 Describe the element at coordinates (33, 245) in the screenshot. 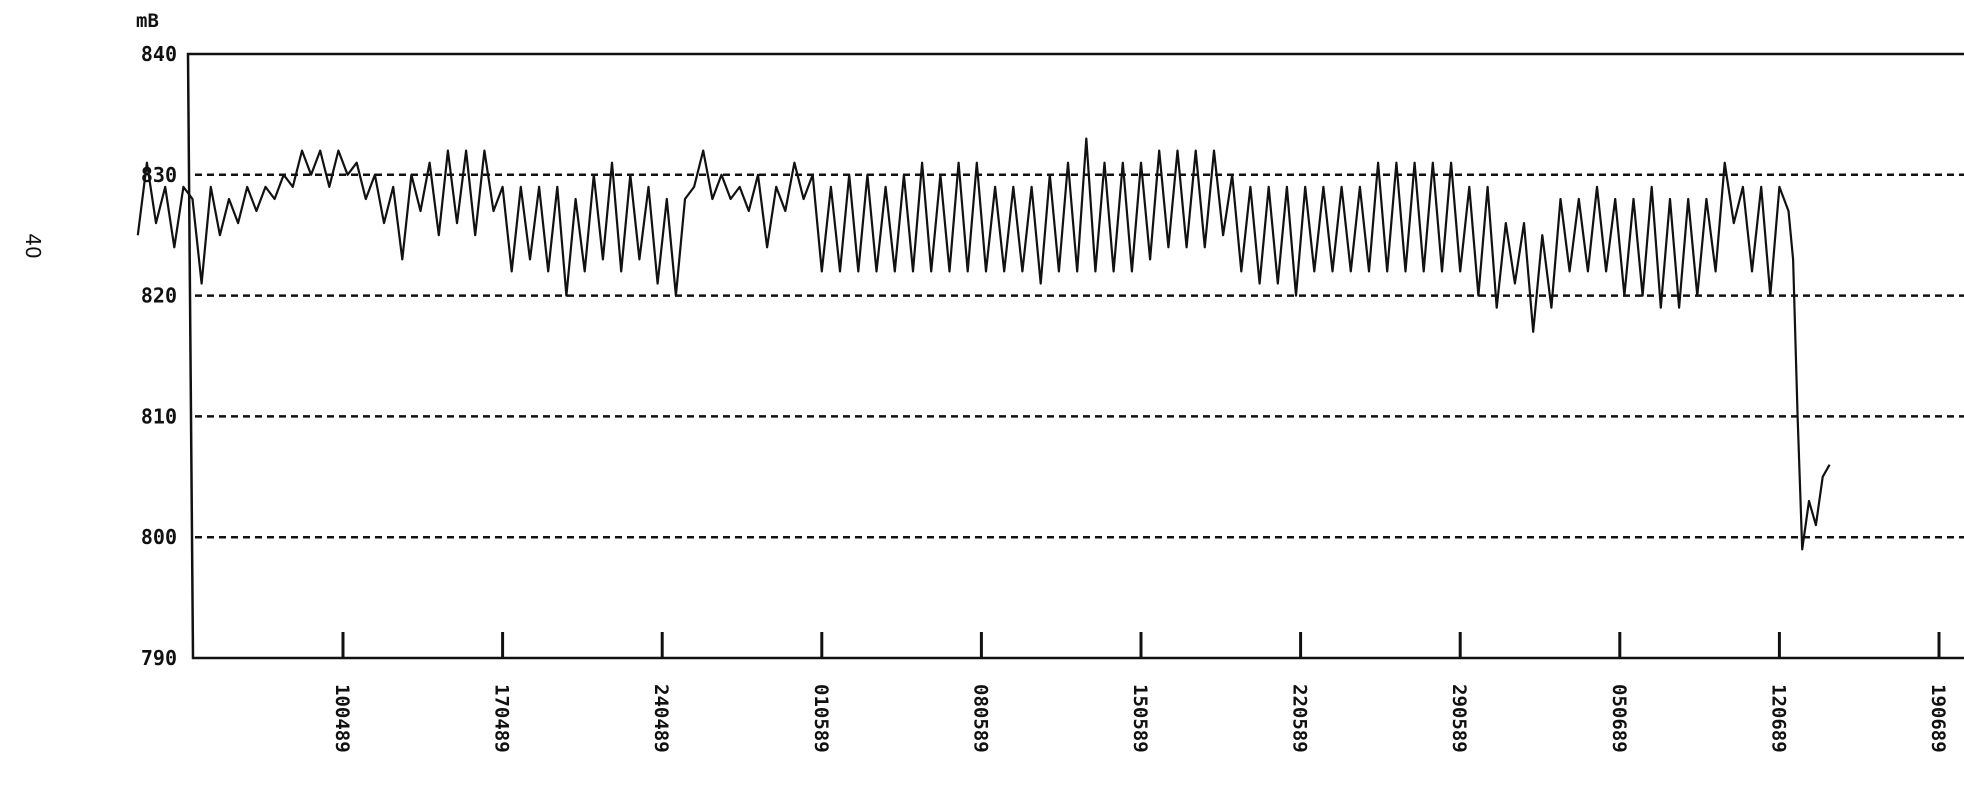

I see `page-number: 40` at that location.